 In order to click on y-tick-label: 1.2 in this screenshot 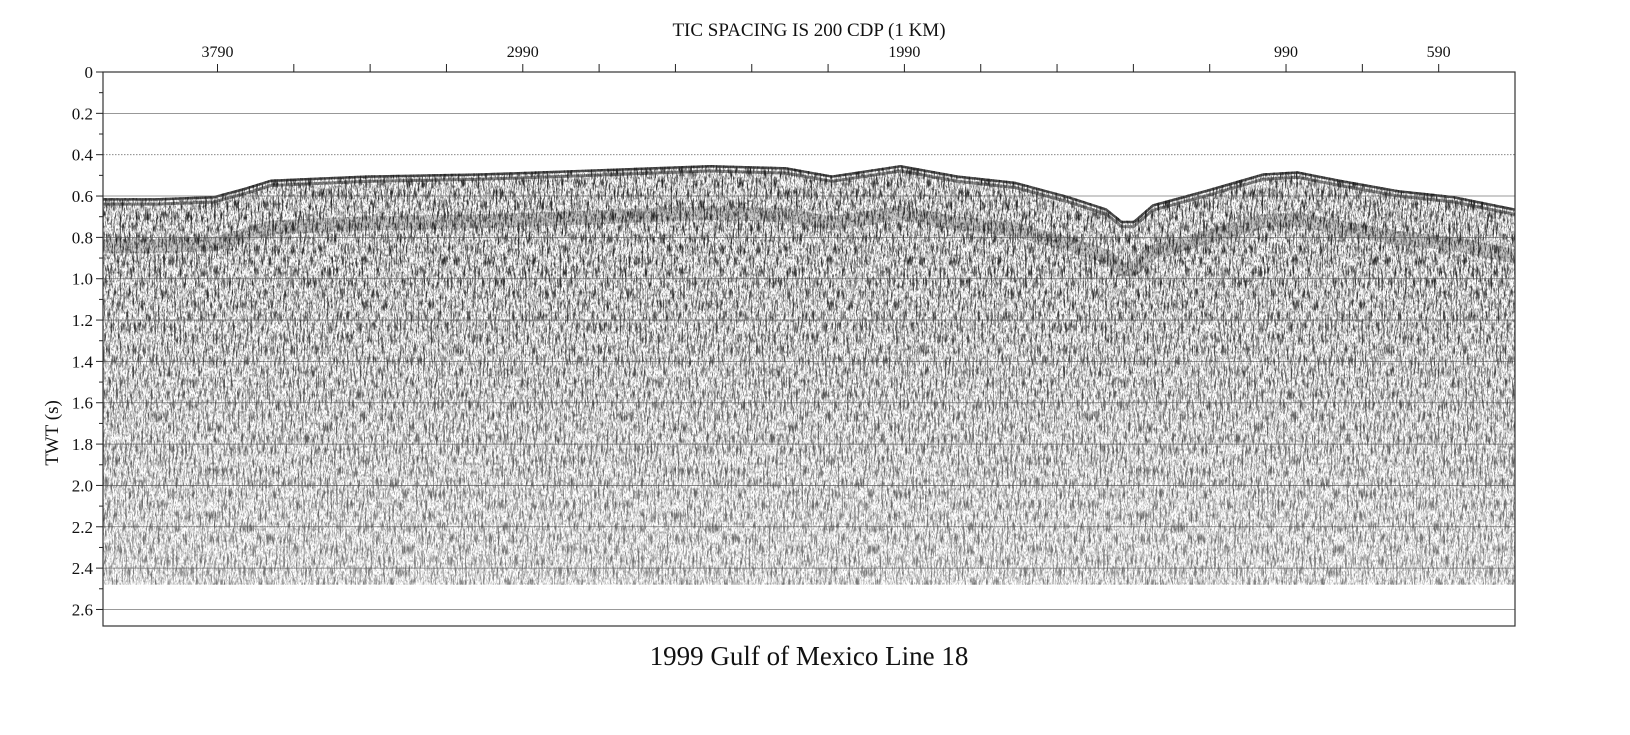, I will do `click(82, 320)`.